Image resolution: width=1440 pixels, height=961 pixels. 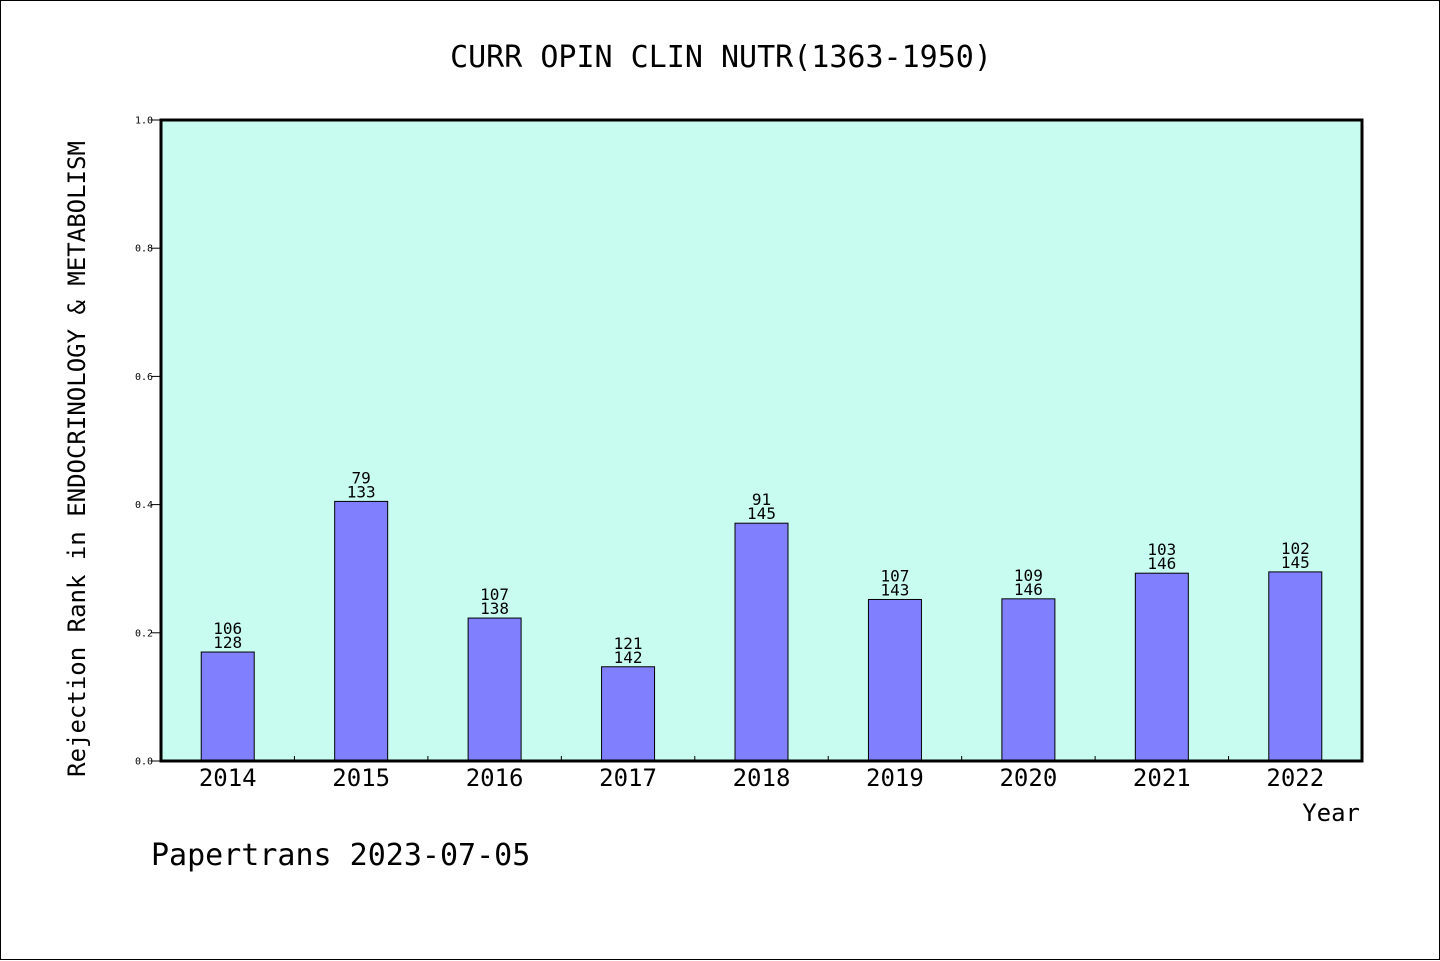 I want to click on y-tick-label: 0.2, so click(x=144, y=633).